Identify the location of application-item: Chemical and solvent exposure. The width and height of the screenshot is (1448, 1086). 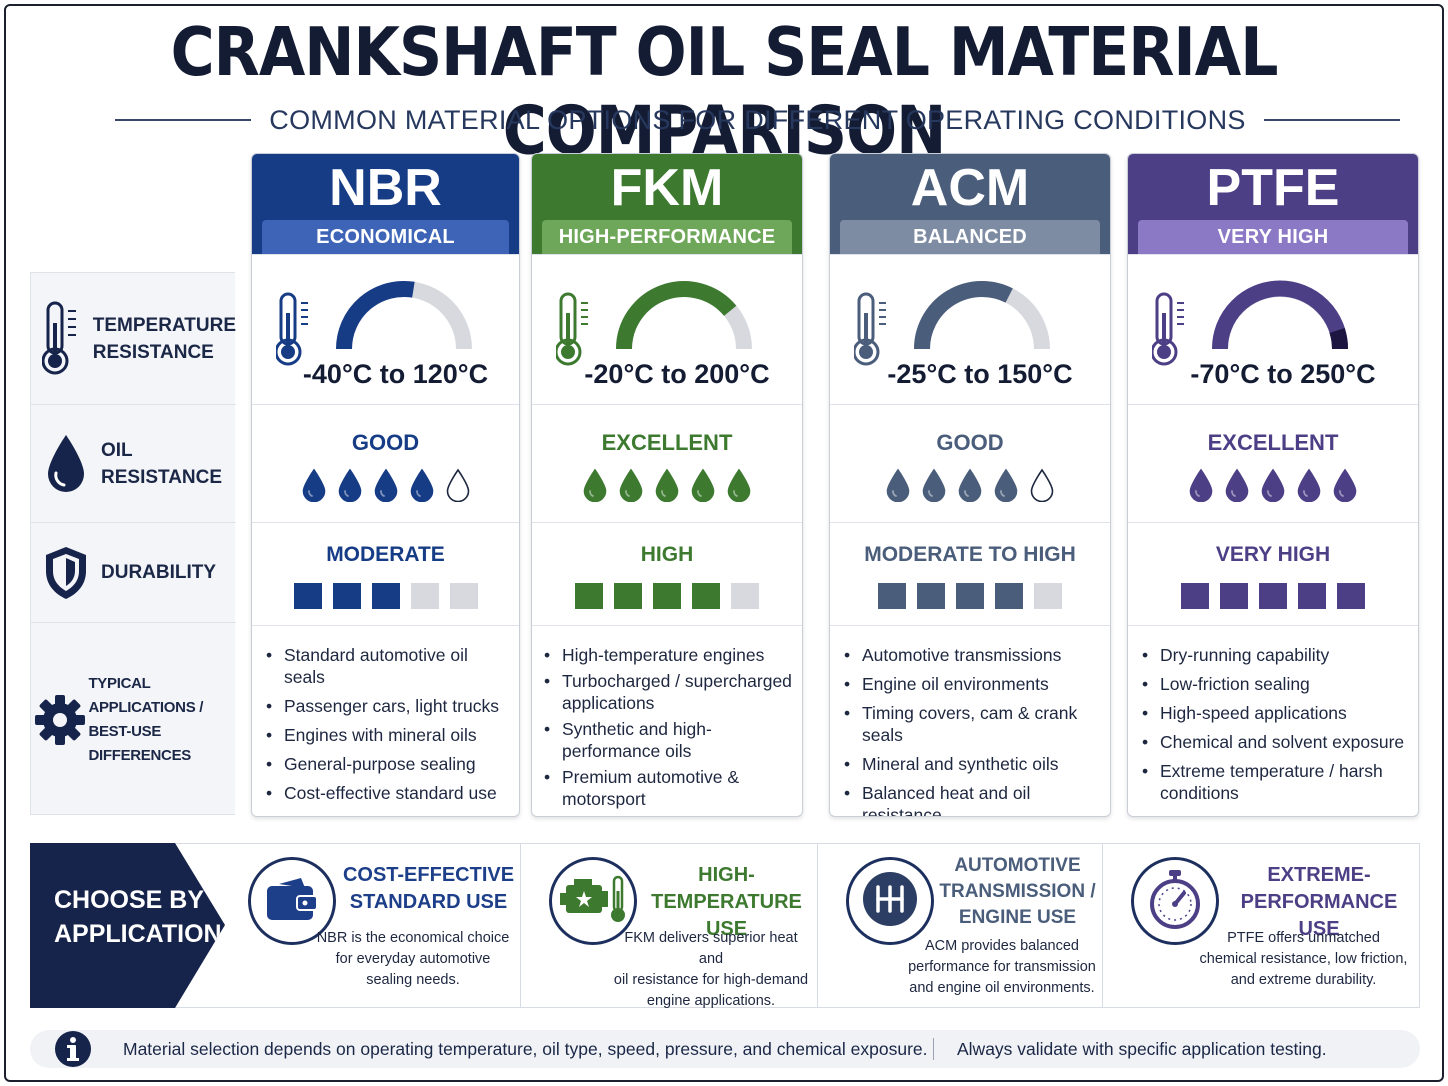
(1275, 742).